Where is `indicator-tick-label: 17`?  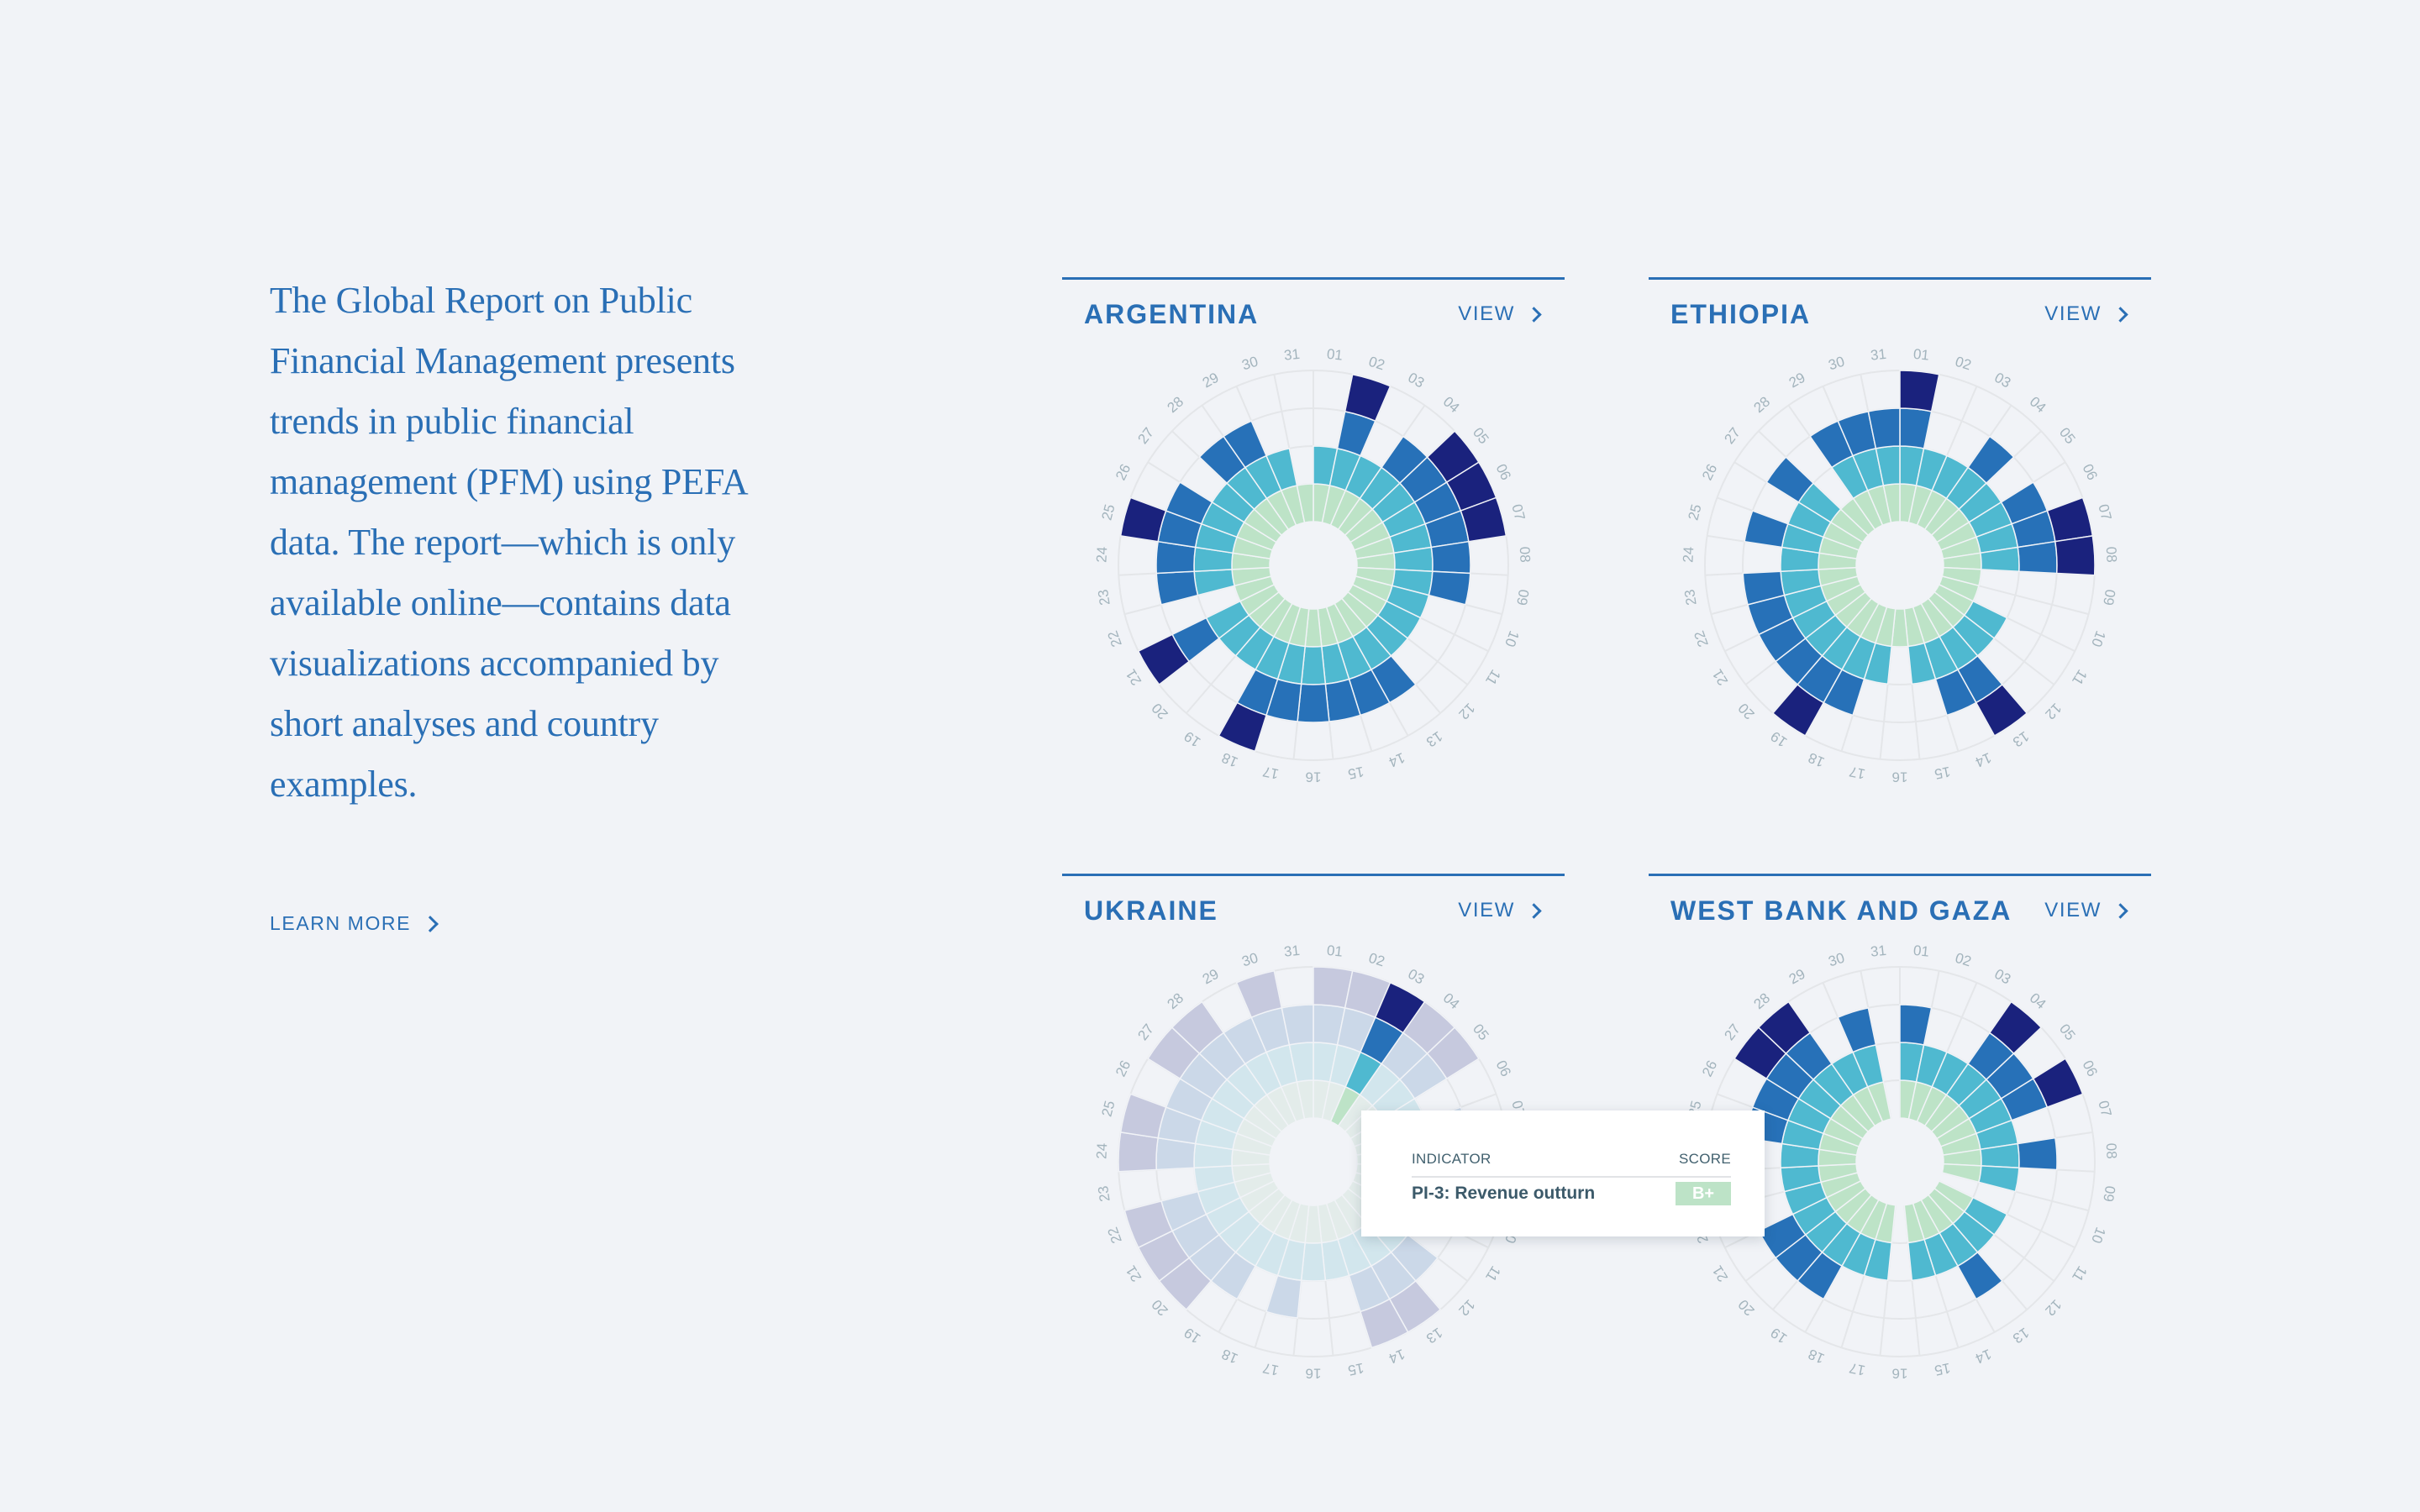 indicator-tick-label: 17 is located at coordinates (1270, 773).